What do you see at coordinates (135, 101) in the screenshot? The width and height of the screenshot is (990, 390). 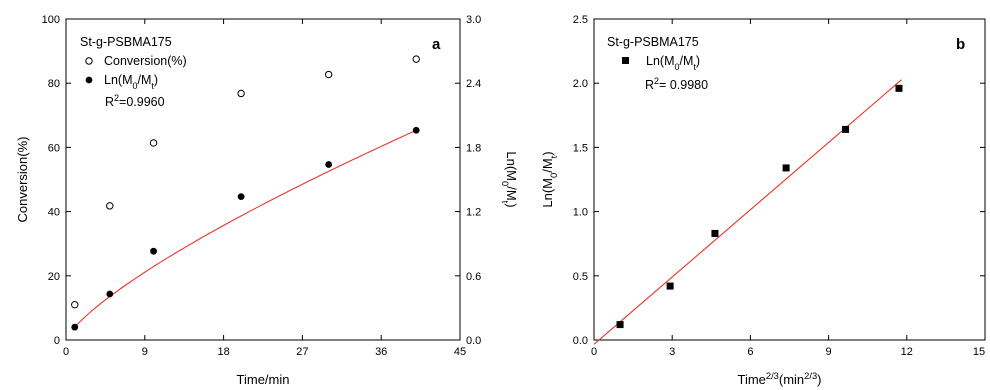 I see `r-squared-a: R2=0.9960` at bounding box center [135, 101].